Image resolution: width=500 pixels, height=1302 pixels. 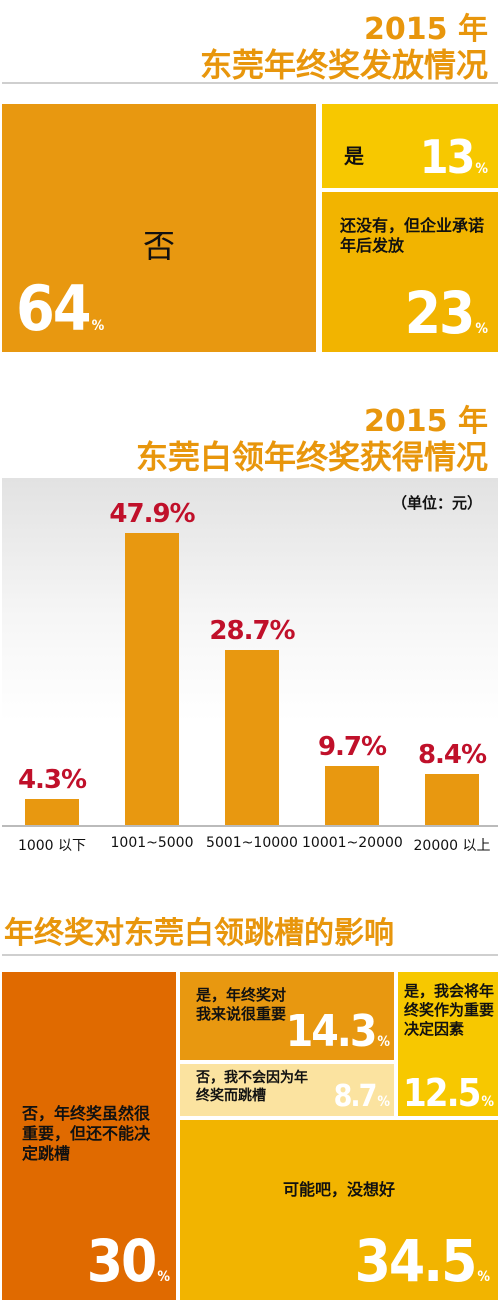 What do you see at coordinates (311, 457) in the screenshot?
I see `section2-title: 东莞白领年终奖获得情况` at bounding box center [311, 457].